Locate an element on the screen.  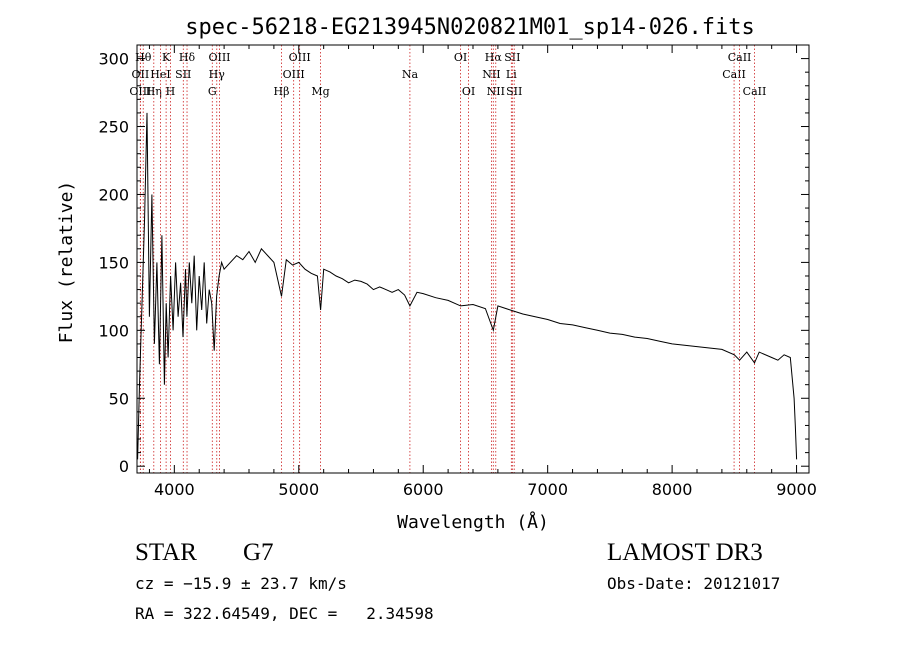
line-label-23: SII is located at coordinates (512, 57).